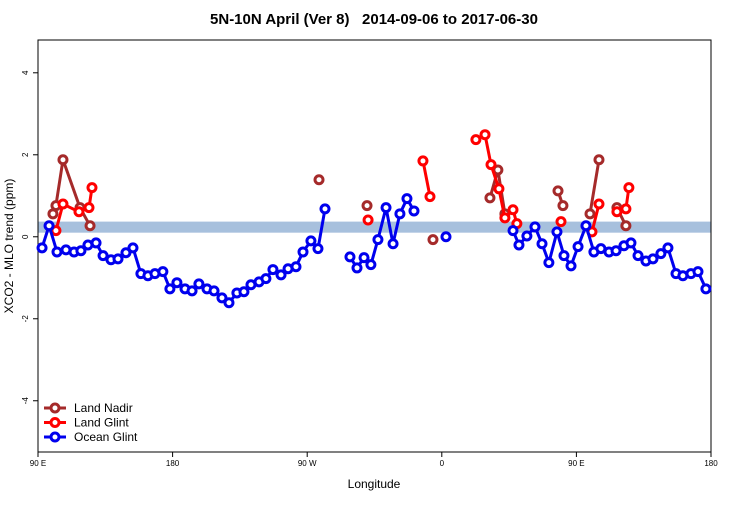 The width and height of the screenshot is (750, 505). What do you see at coordinates (25, 154) in the screenshot?
I see `y-tick-label: 2` at bounding box center [25, 154].